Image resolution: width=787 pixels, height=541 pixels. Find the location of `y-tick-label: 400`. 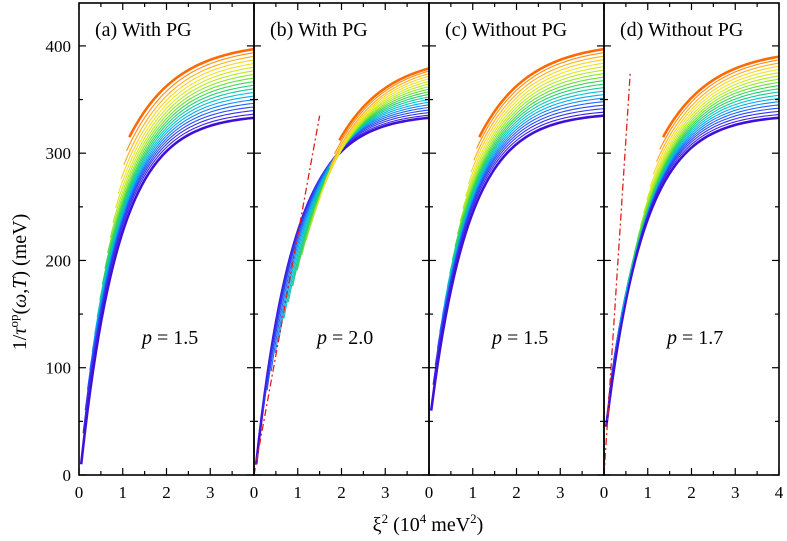

y-tick-label: 400 is located at coordinates (59, 46).